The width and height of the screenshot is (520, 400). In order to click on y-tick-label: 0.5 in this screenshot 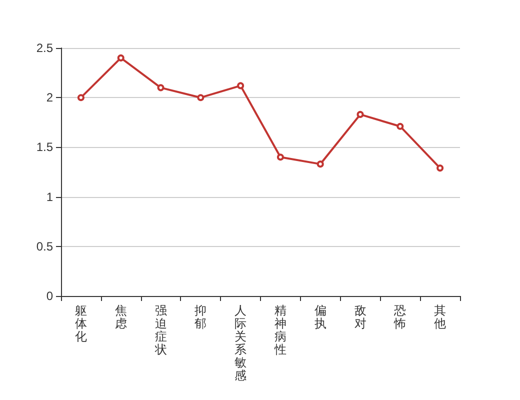, I will do `click(45, 246)`.